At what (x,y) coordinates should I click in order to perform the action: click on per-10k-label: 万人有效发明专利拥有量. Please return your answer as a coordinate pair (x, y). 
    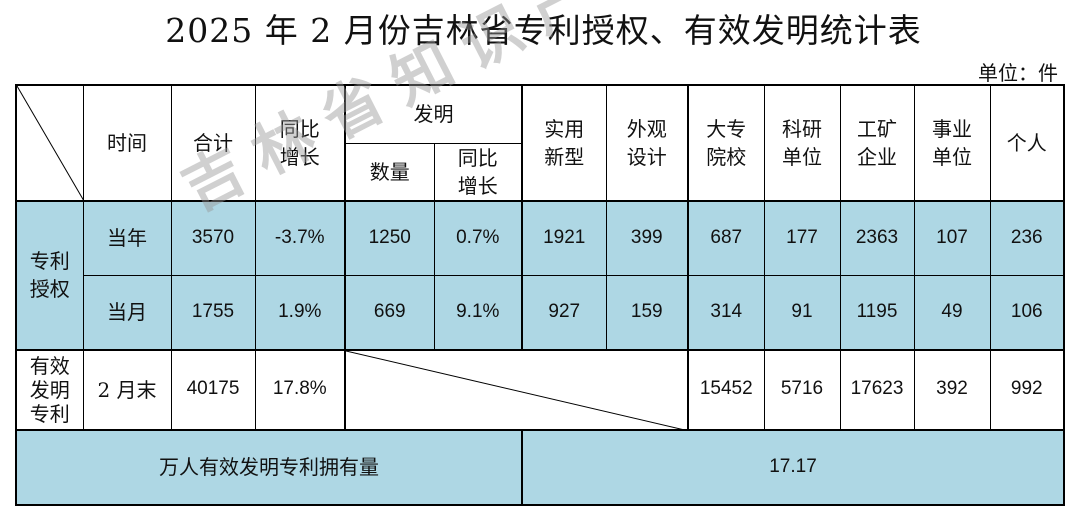
    Looking at the image, I should click on (269, 467).